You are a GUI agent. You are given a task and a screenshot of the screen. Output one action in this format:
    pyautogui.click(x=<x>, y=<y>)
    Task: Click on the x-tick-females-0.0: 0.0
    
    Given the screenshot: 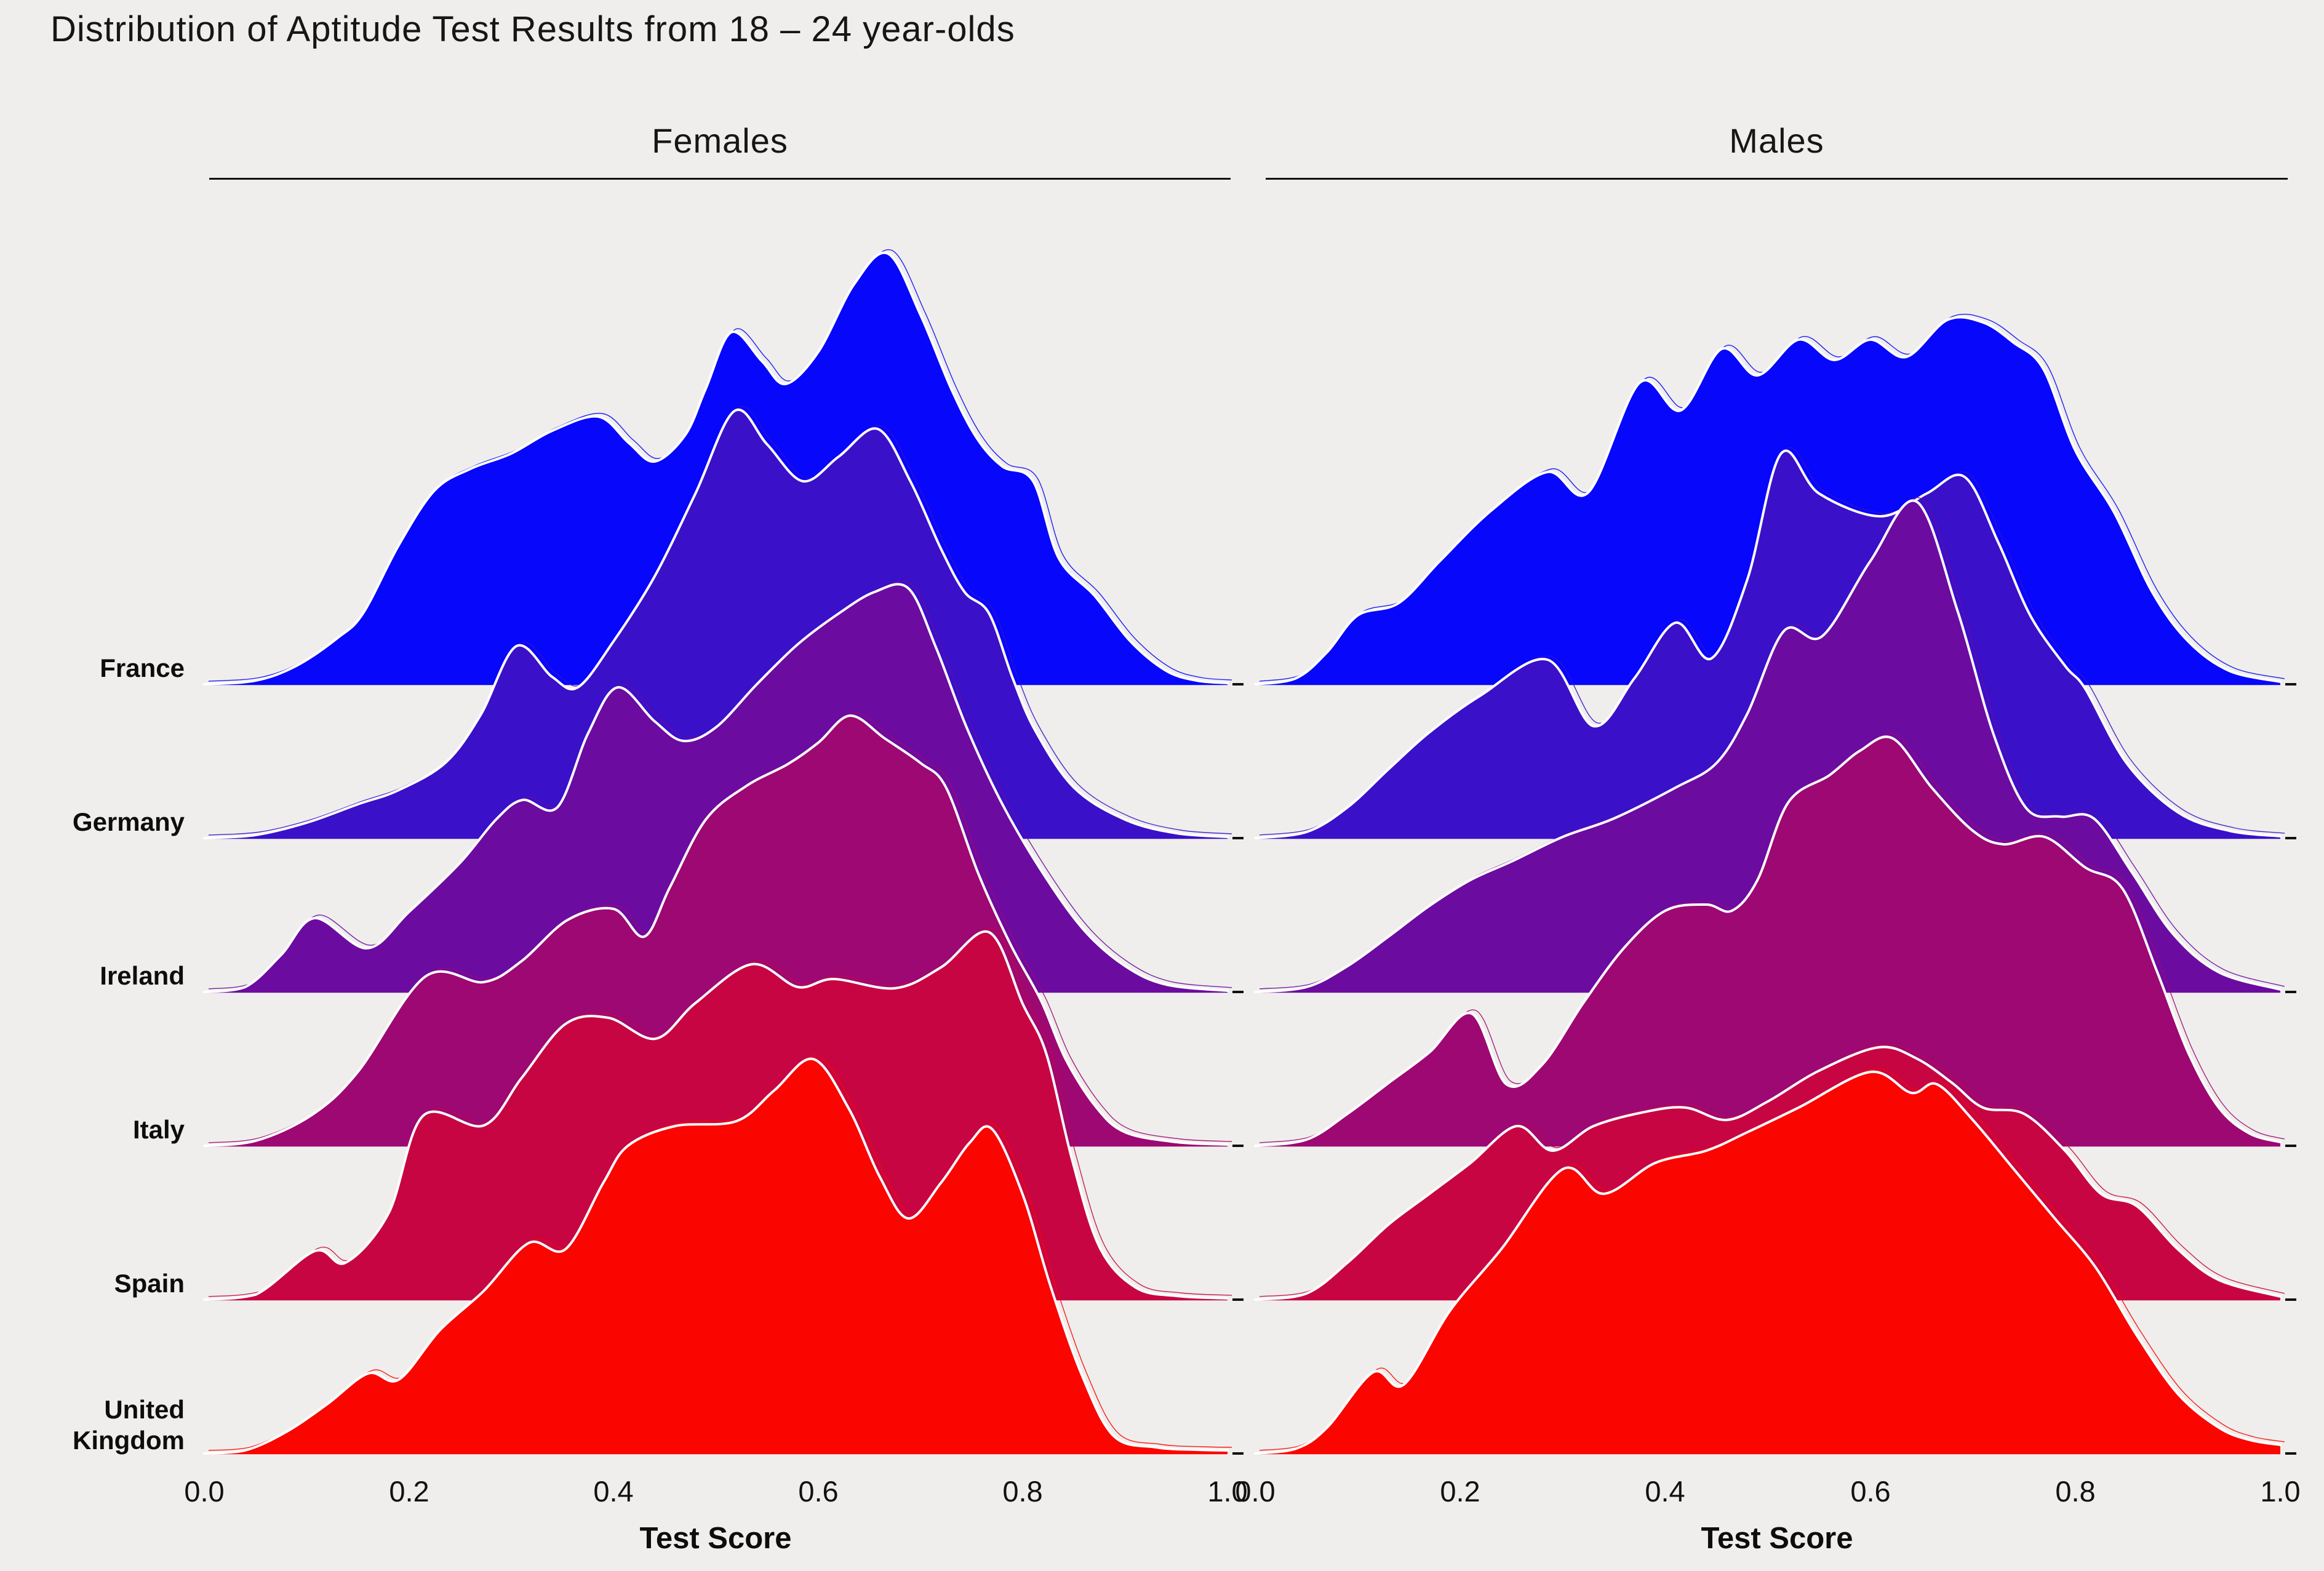 What is the action you would take?
    pyautogui.click(x=204, y=1491)
    